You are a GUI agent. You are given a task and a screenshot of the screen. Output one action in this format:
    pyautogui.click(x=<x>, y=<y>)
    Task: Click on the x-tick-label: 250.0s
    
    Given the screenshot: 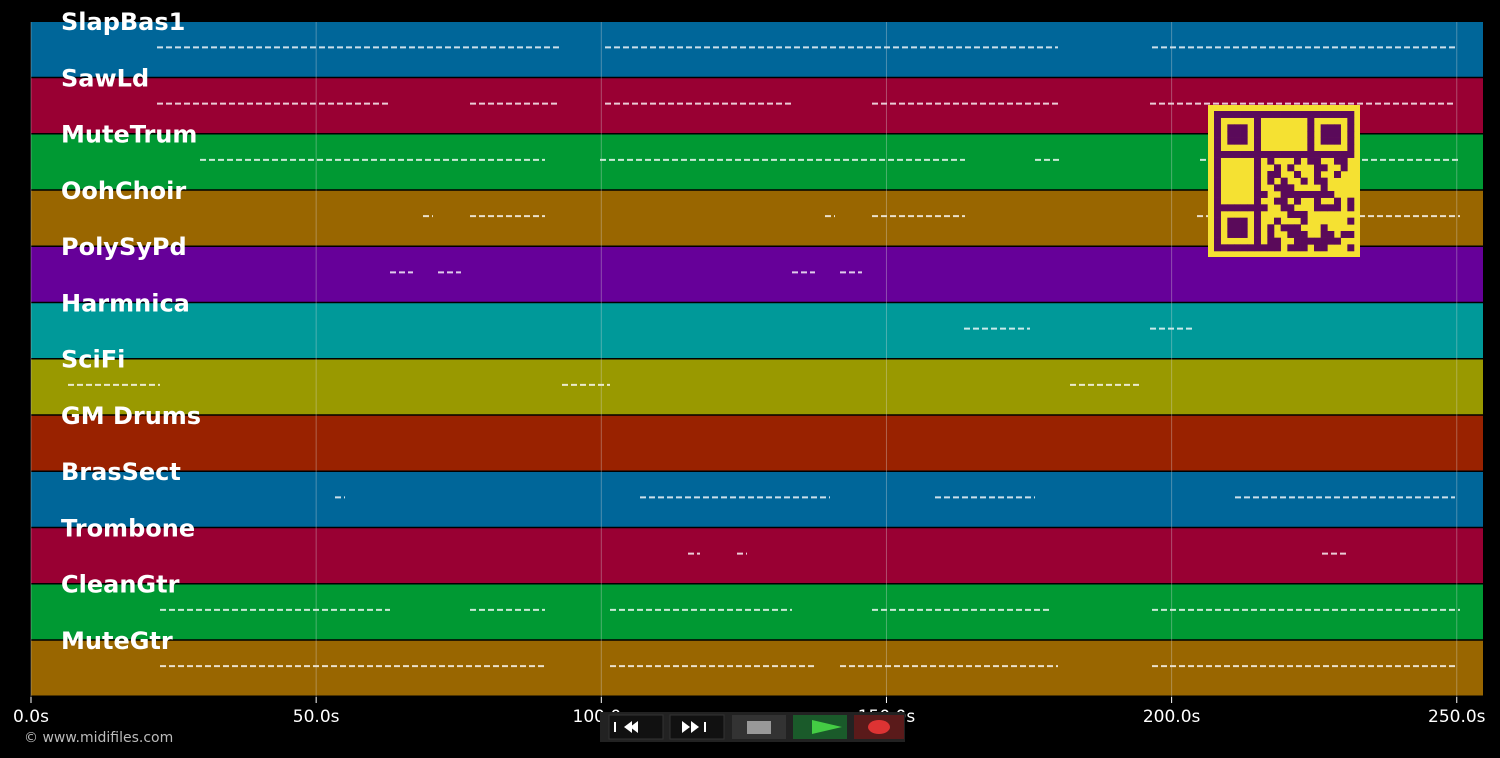 What is the action you would take?
    pyautogui.click(x=1457, y=717)
    